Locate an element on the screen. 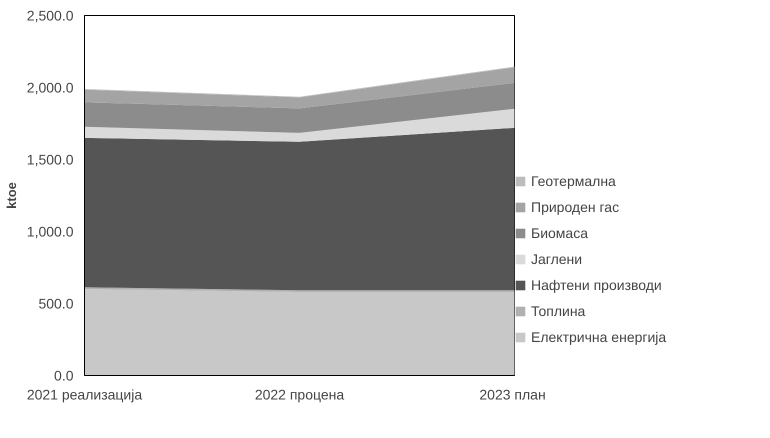 Image resolution: width=770 pixels, height=438 pixels. series-label: Биомаса is located at coordinates (559, 233).